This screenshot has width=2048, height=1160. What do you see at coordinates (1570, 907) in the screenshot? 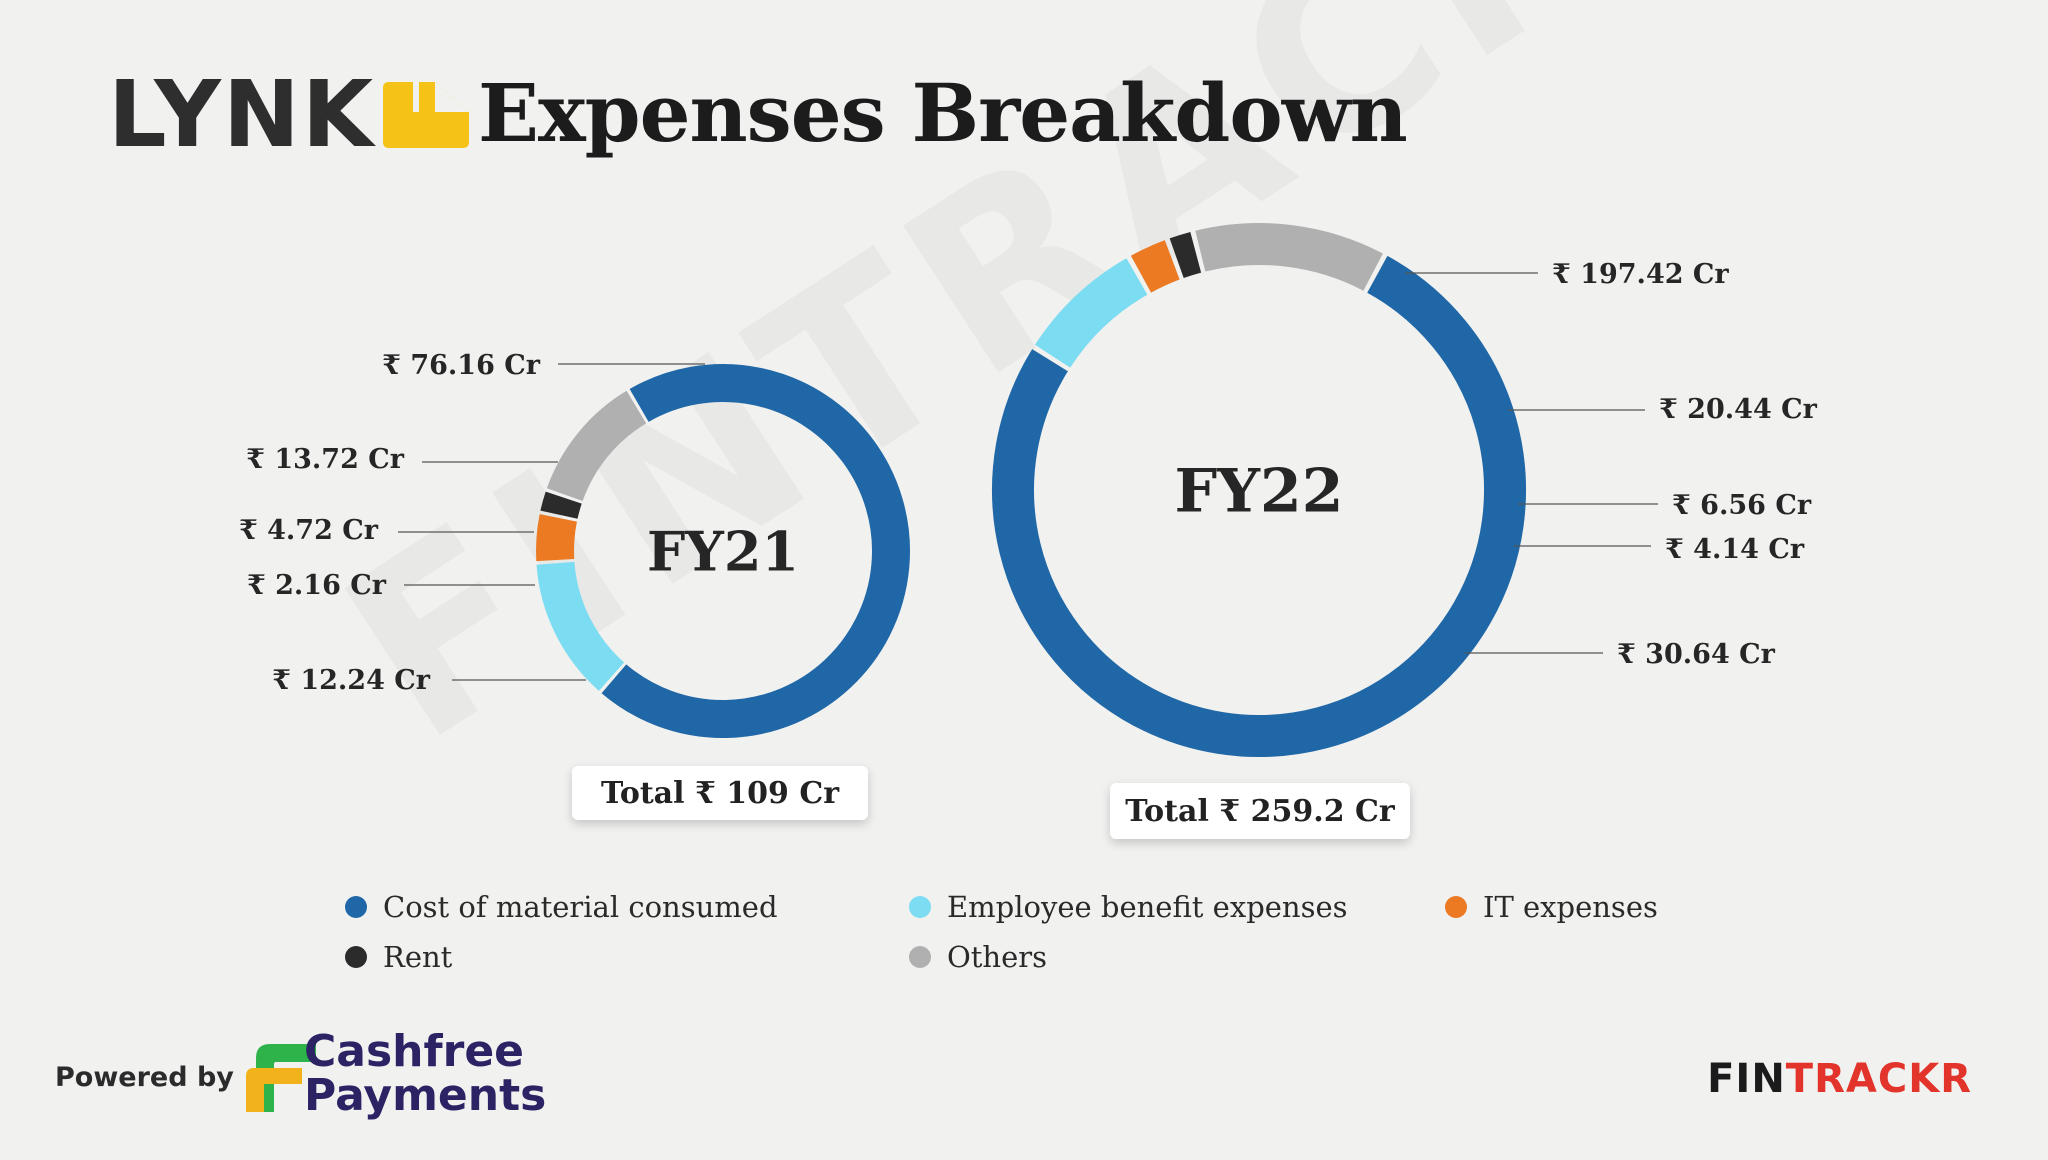
I see `legend-label: IT expenses` at bounding box center [1570, 907].